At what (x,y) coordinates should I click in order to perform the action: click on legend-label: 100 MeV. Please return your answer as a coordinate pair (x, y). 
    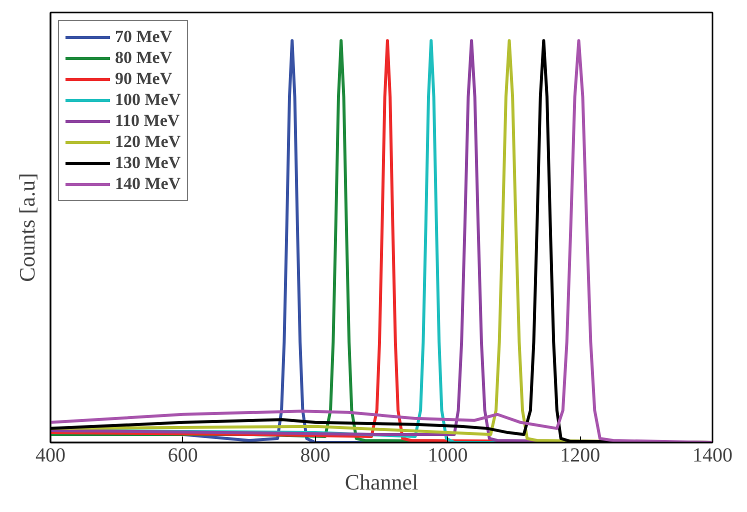
    Looking at the image, I should click on (148, 100).